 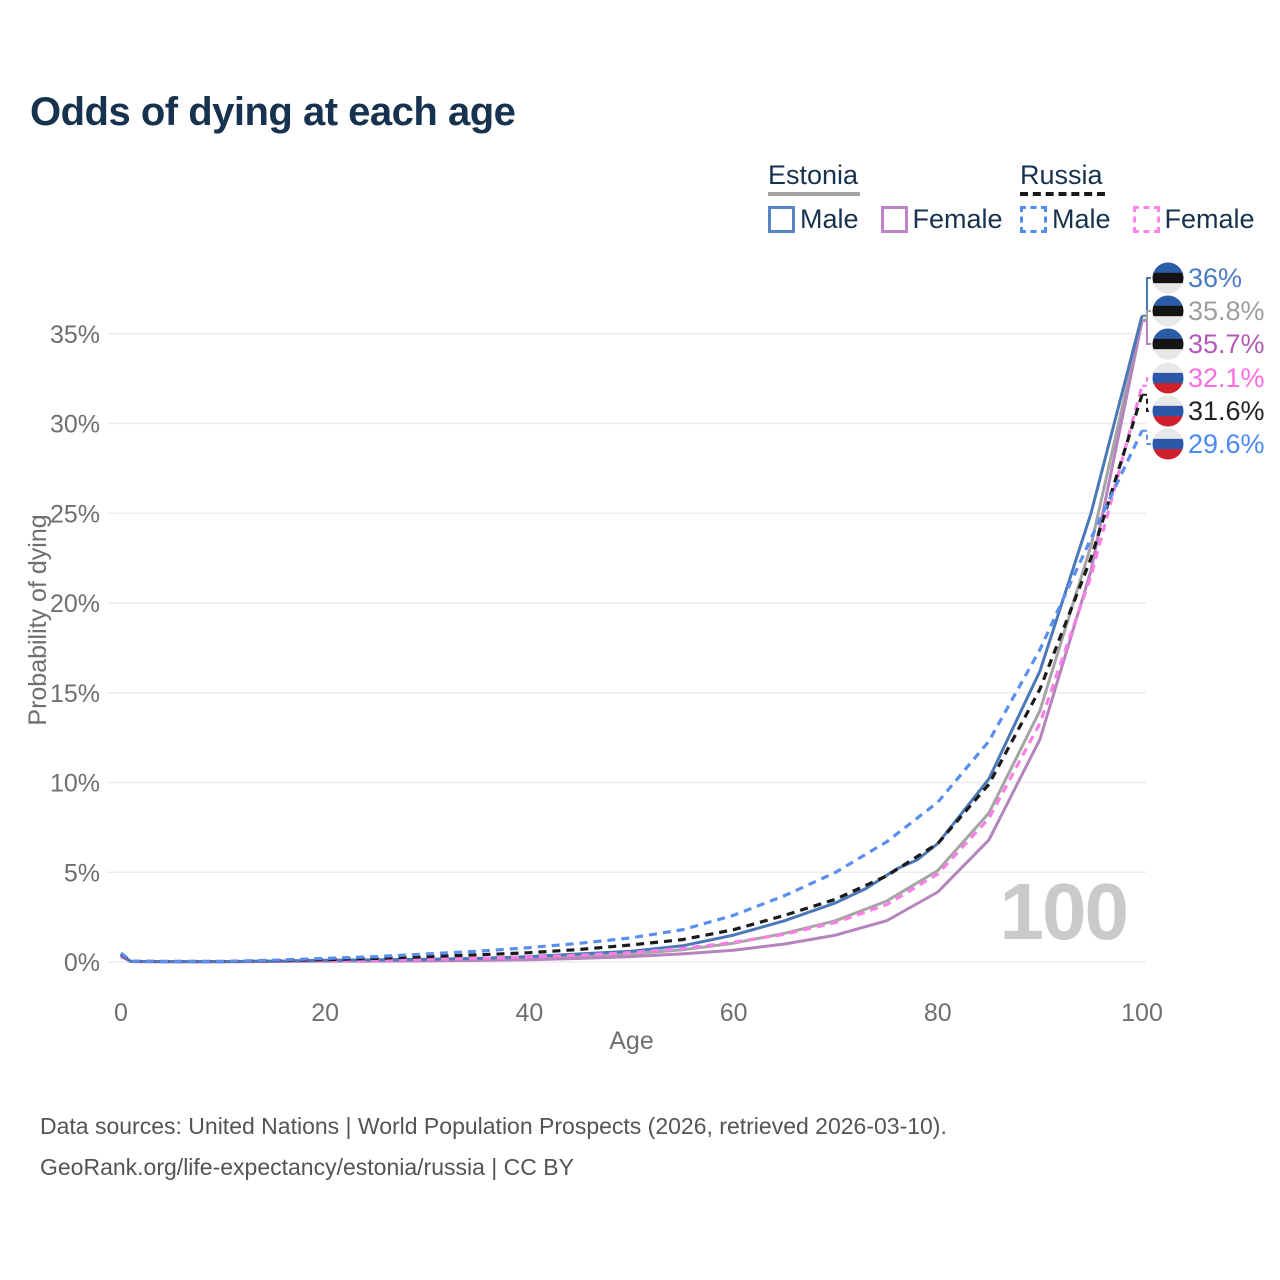 I want to click on y-axis-title: Probability of dying, so click(x=38, y=619).